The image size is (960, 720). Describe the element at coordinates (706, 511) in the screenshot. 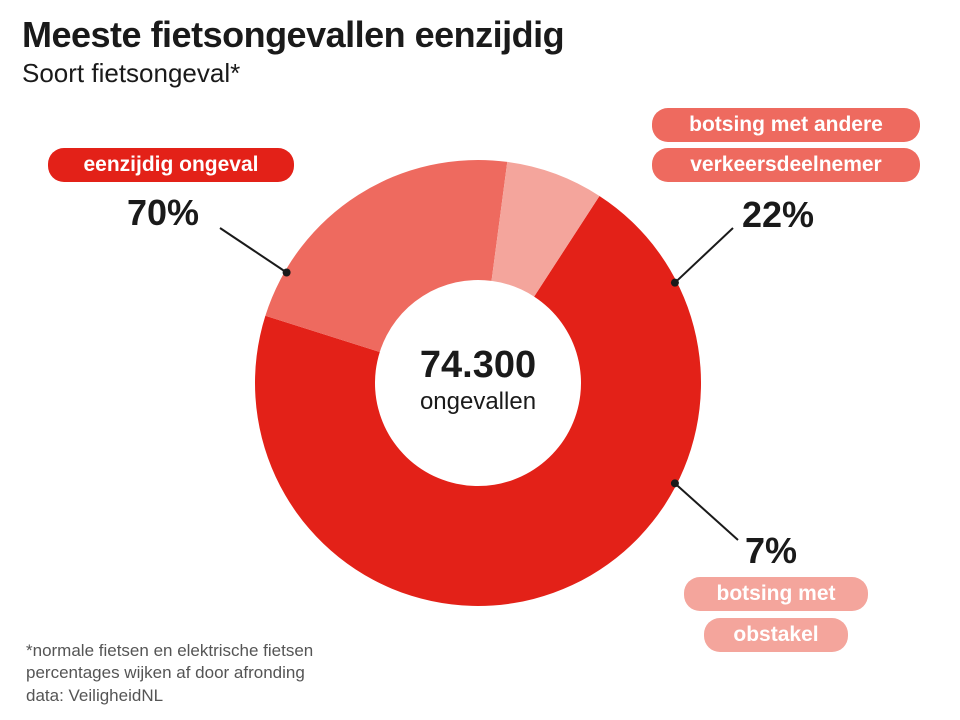

I see `leader-line-botsing_obstakel` at that location.